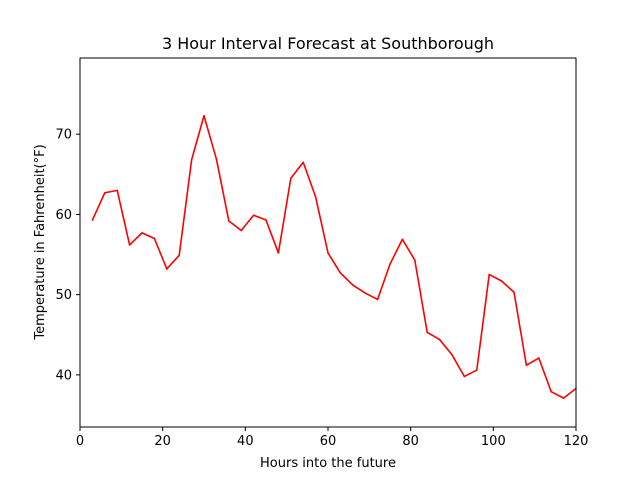  I want to click on x-tick-label: 80, so click(410, 441).